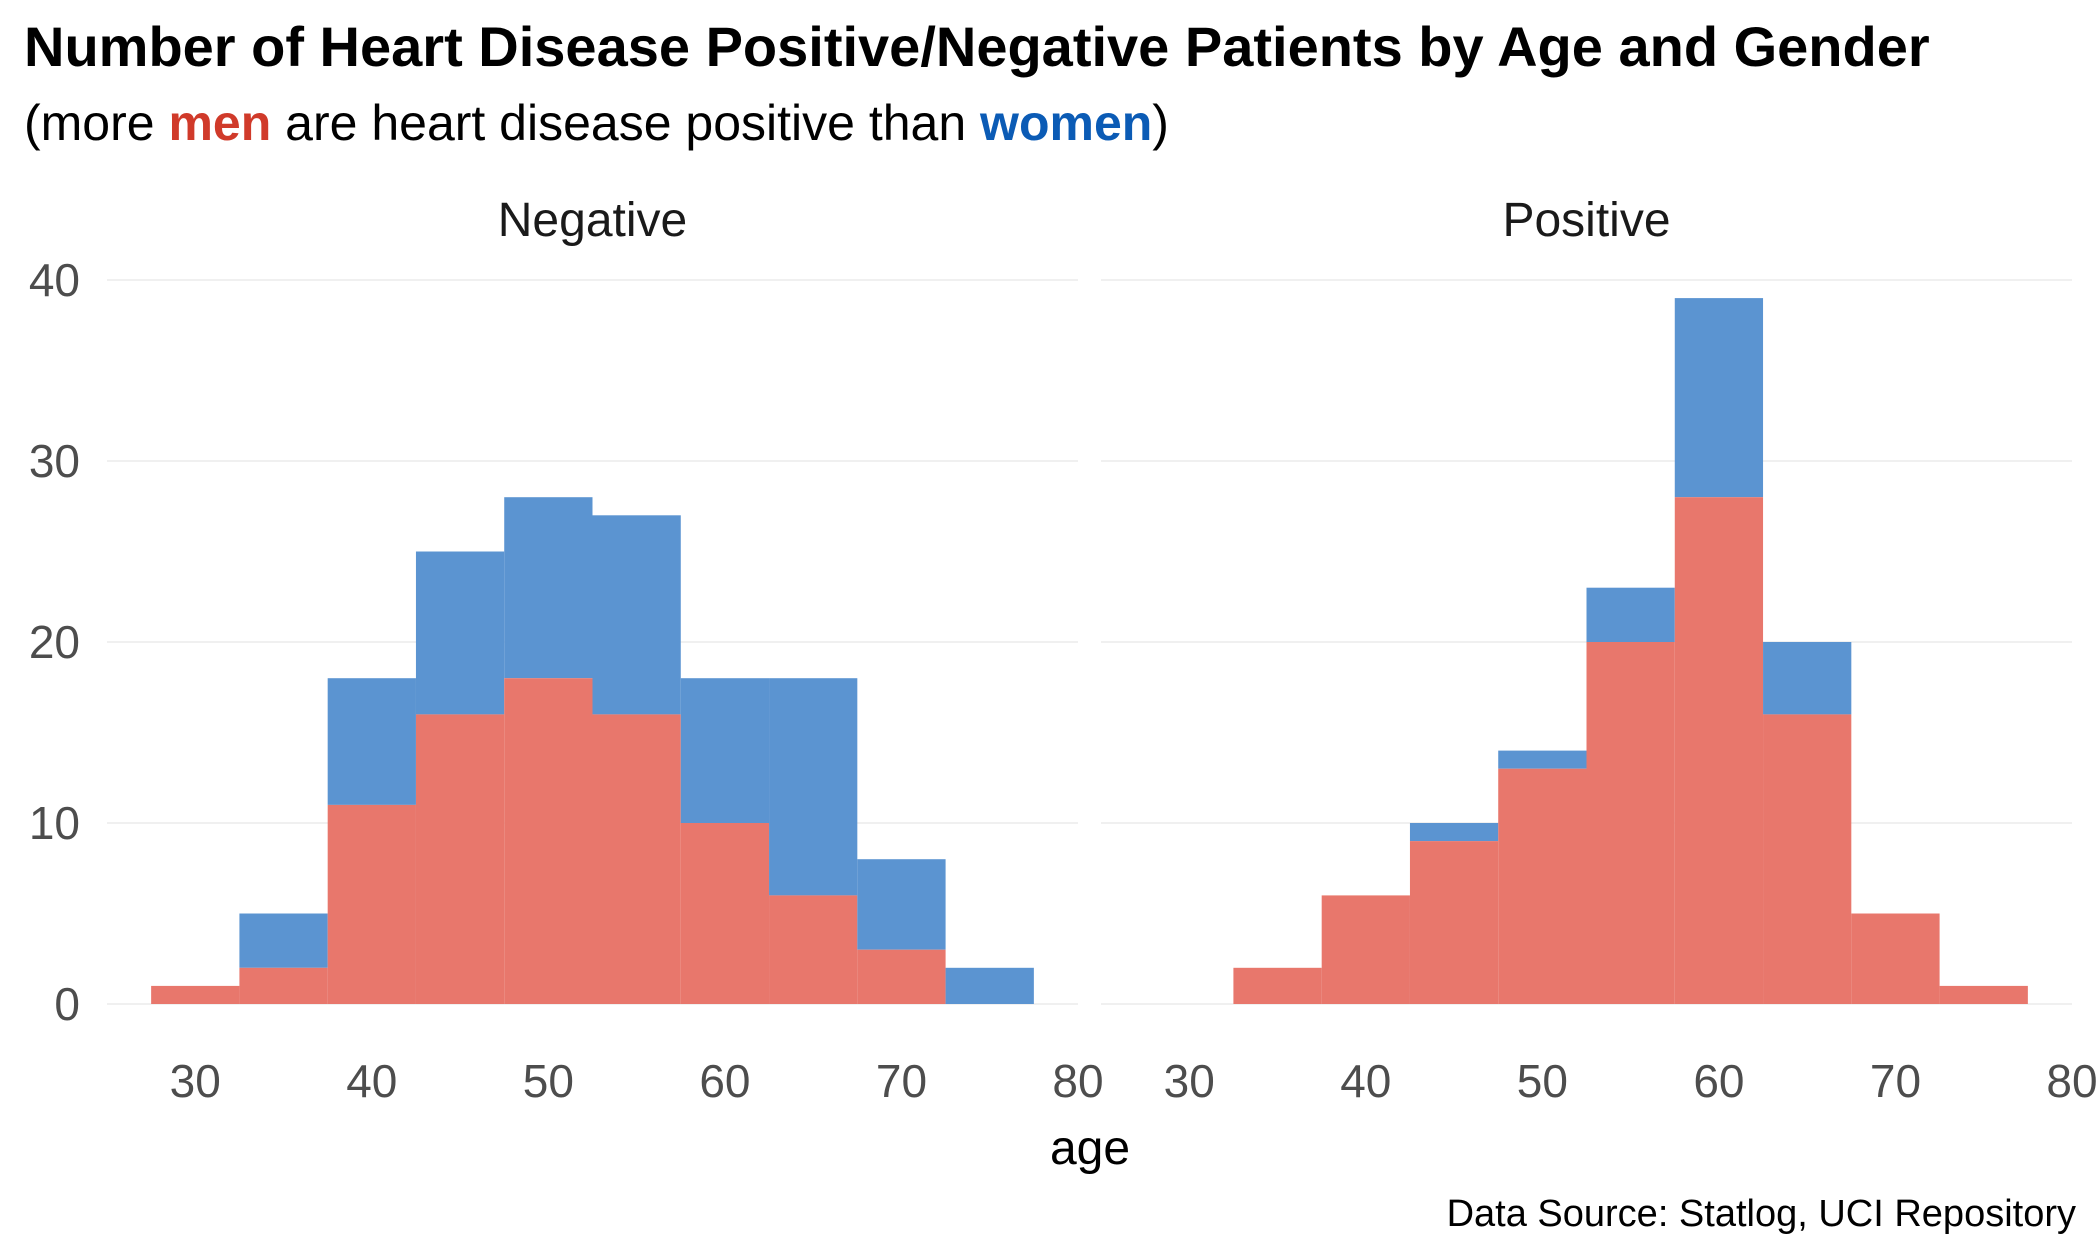  What do you see at coordinates (54, 642) in the screenshot?
I see `y-tick-label: 20` at bounding box center [54, 642].